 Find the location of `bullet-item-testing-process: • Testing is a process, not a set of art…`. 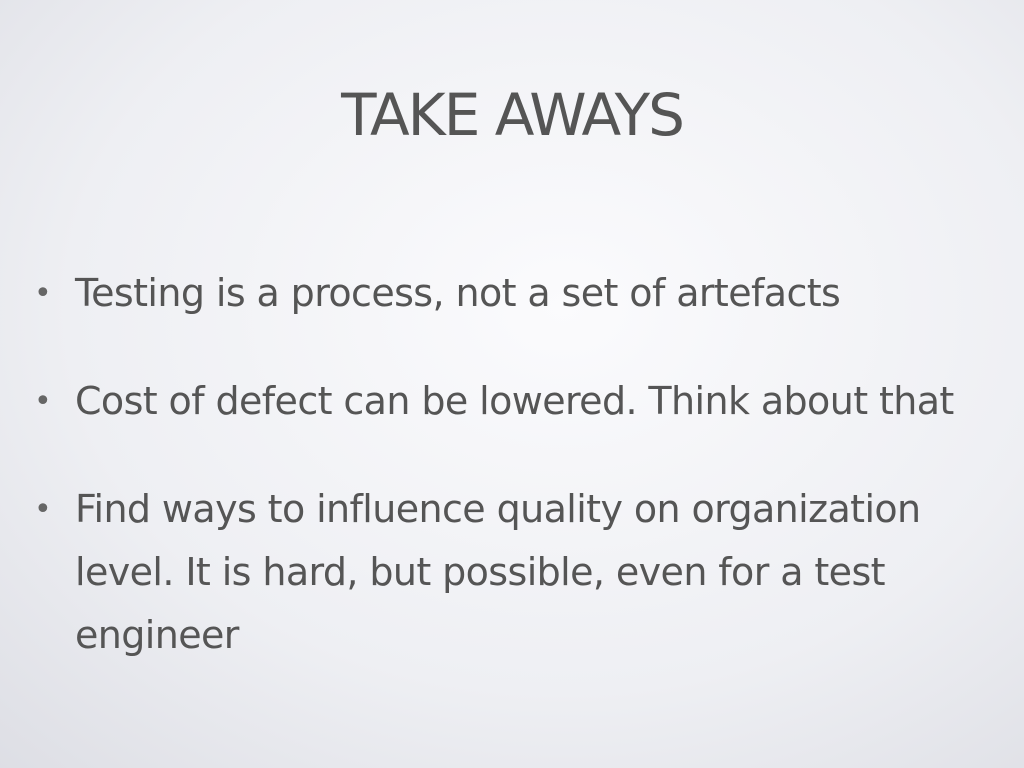

bullet-item-testing-process: • Testing is a process, not a set of art… is located at coordinates (512, 293).